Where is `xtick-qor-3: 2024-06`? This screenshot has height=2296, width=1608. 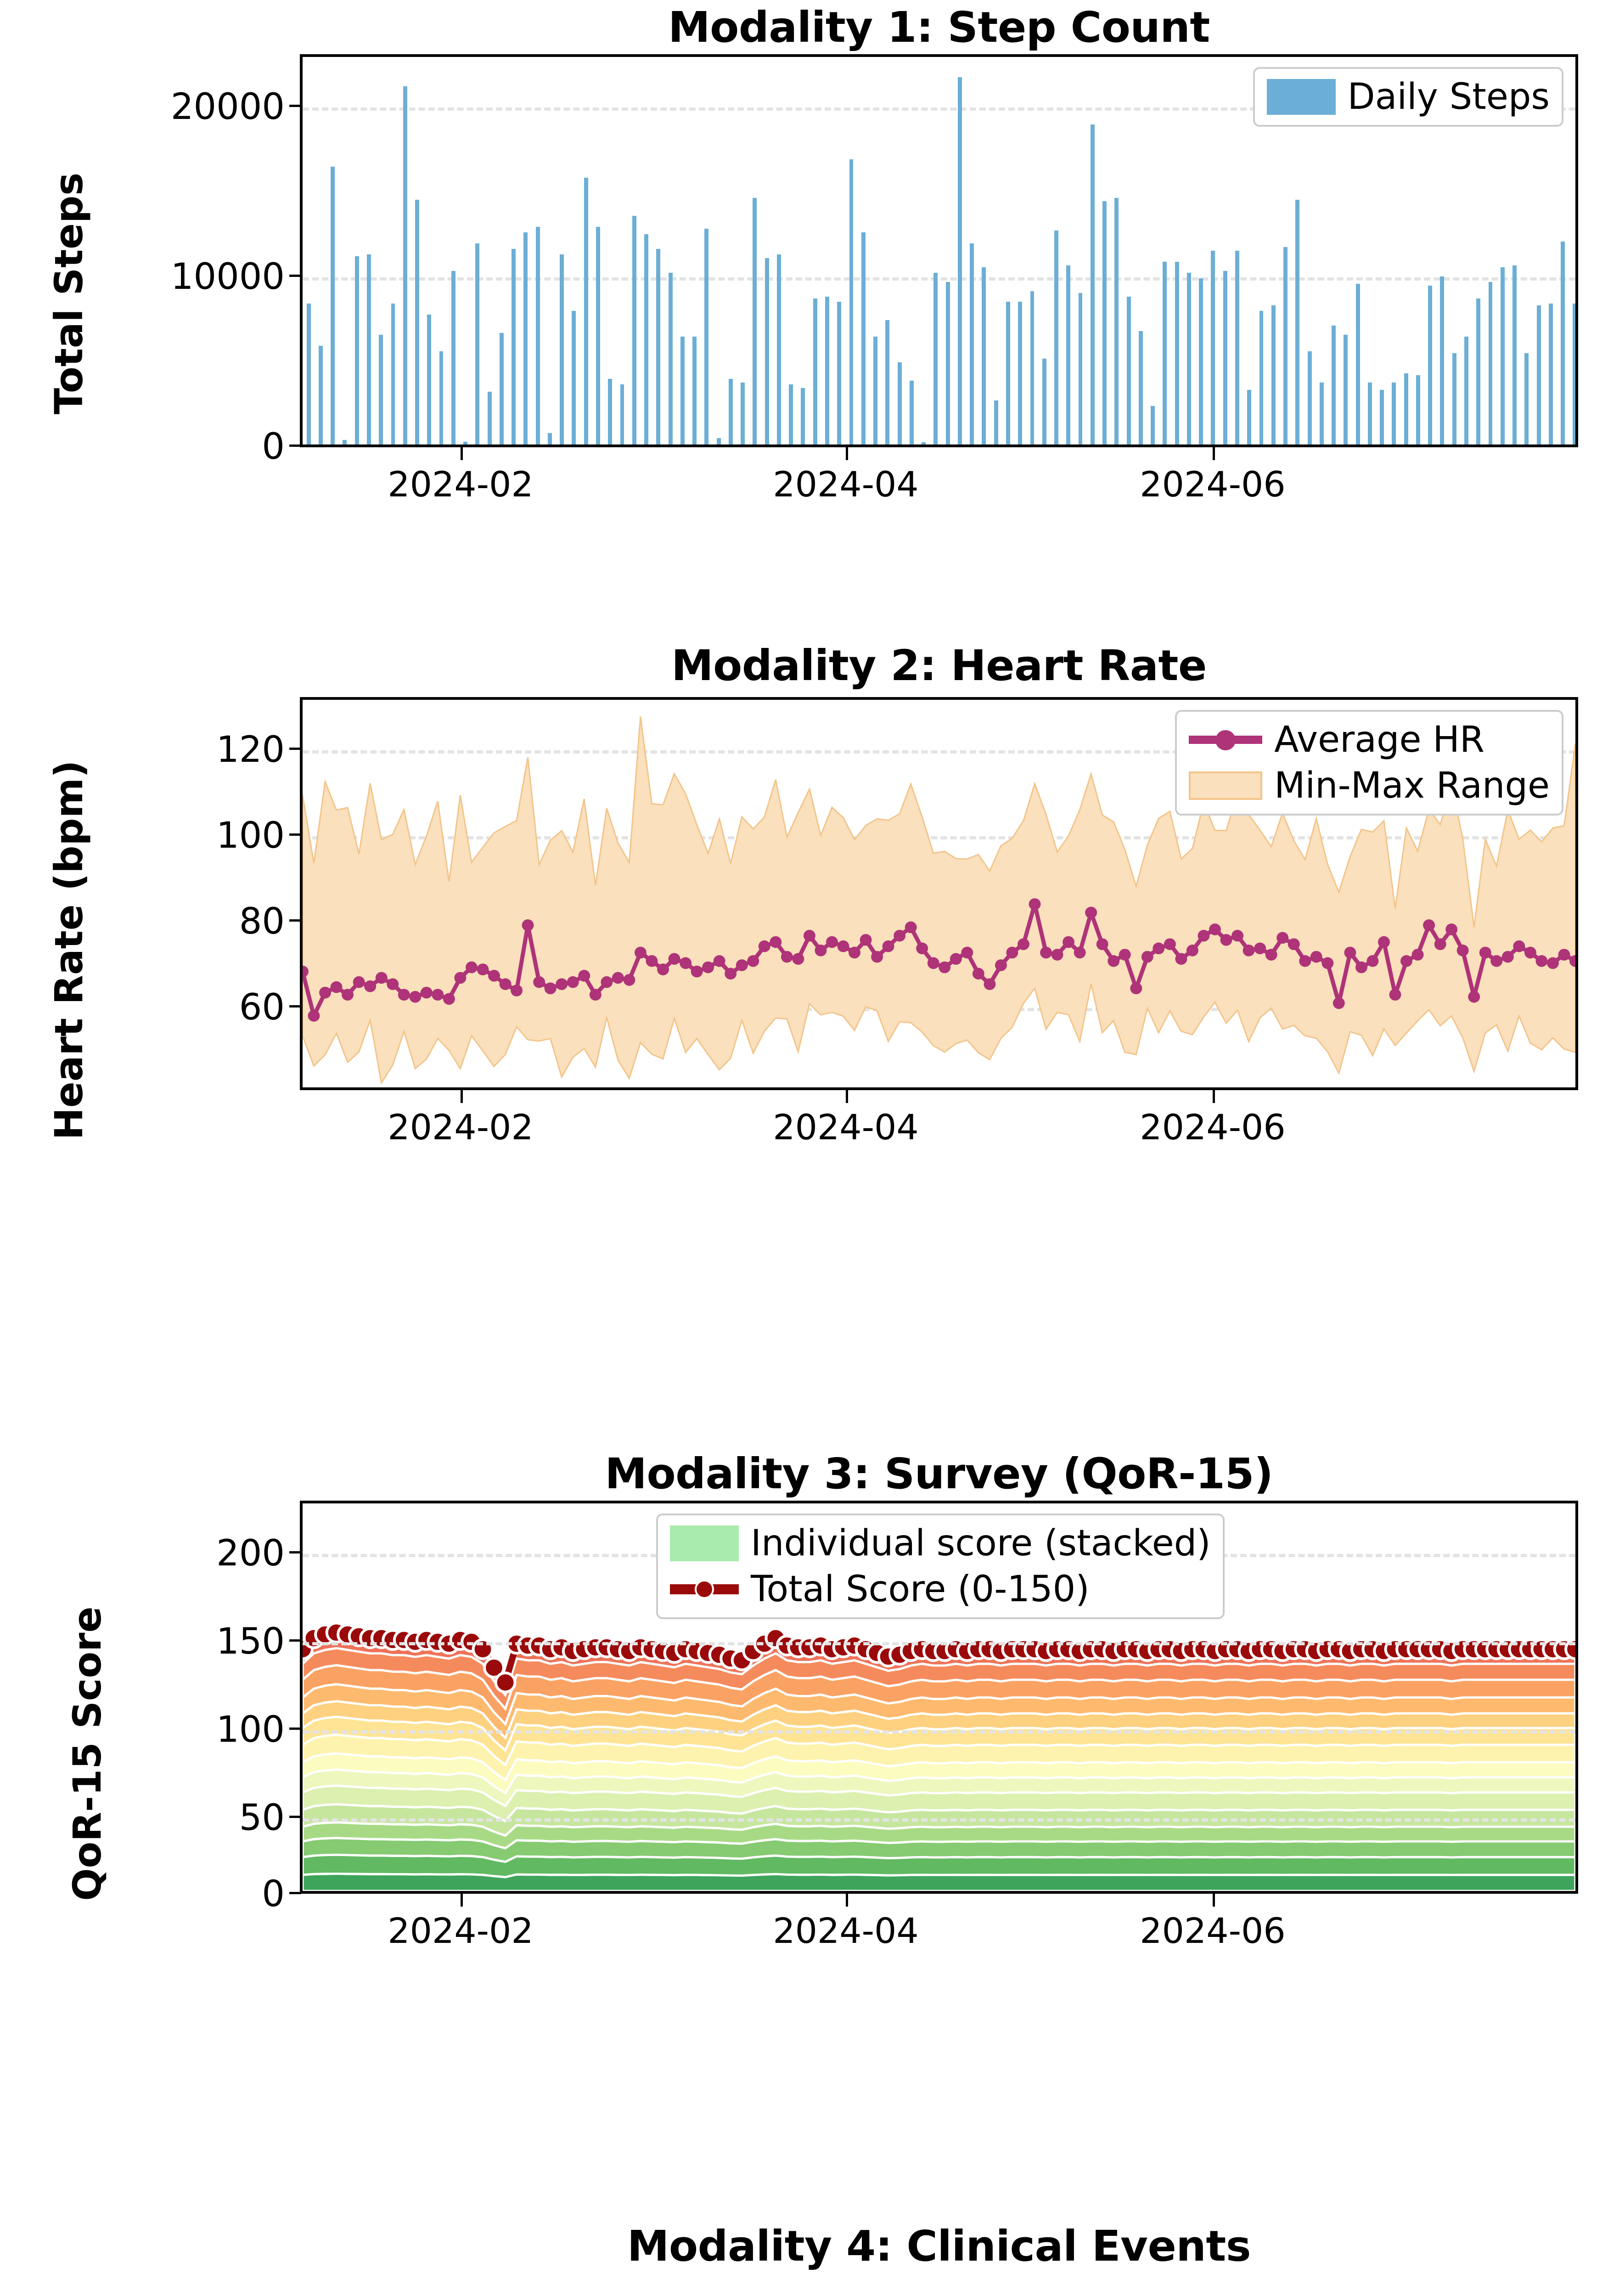
xtick-qor-3: 2024-06 is located at coordinates (1213, 1930).